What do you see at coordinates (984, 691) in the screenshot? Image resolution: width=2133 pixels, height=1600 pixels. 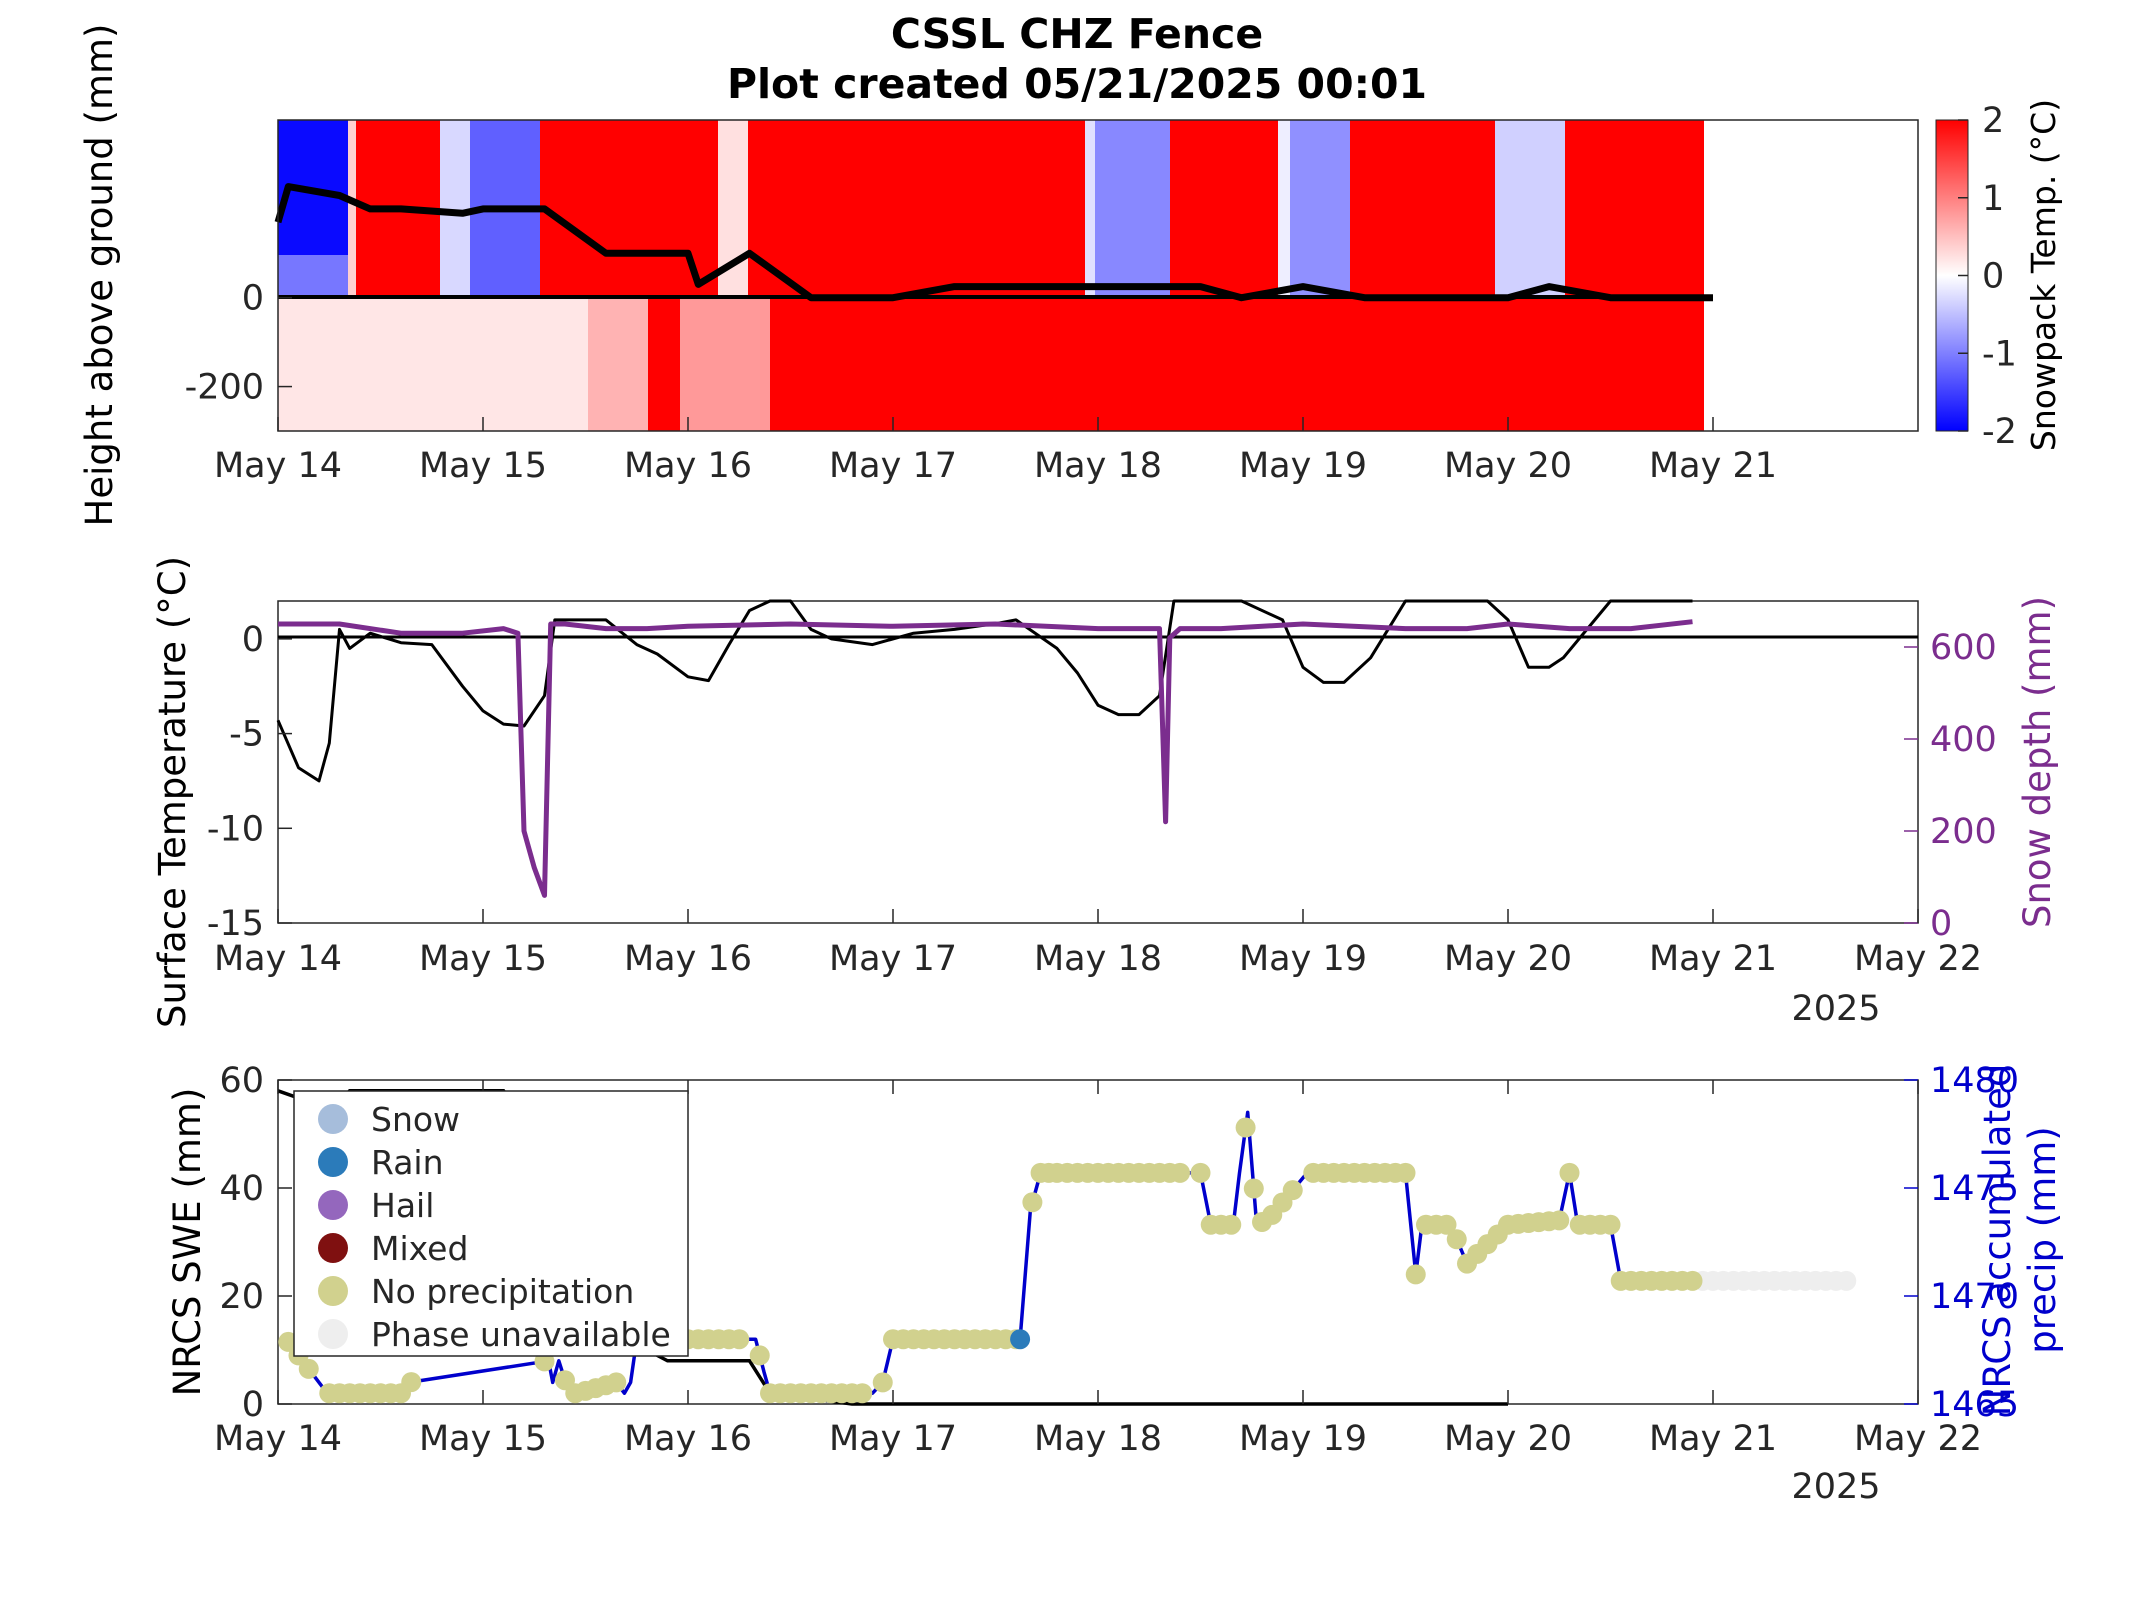 I see `surface-temp-line` at bounding box center [984, 691].